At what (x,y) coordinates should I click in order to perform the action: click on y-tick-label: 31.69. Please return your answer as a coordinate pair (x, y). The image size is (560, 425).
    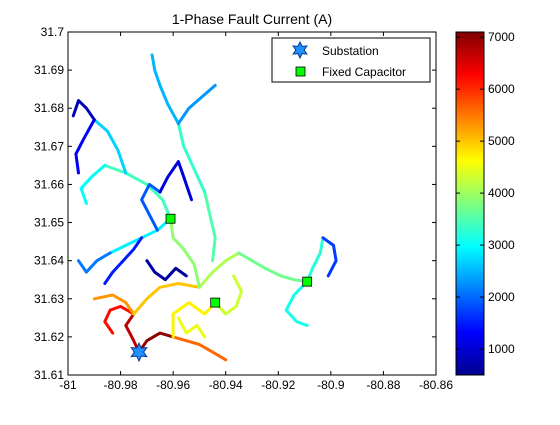
    Looking at the image, I should click on (49, 70).